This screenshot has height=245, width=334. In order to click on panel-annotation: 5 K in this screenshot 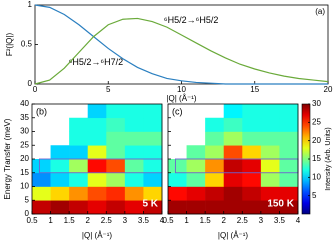, I will do `click(150, 204)`.